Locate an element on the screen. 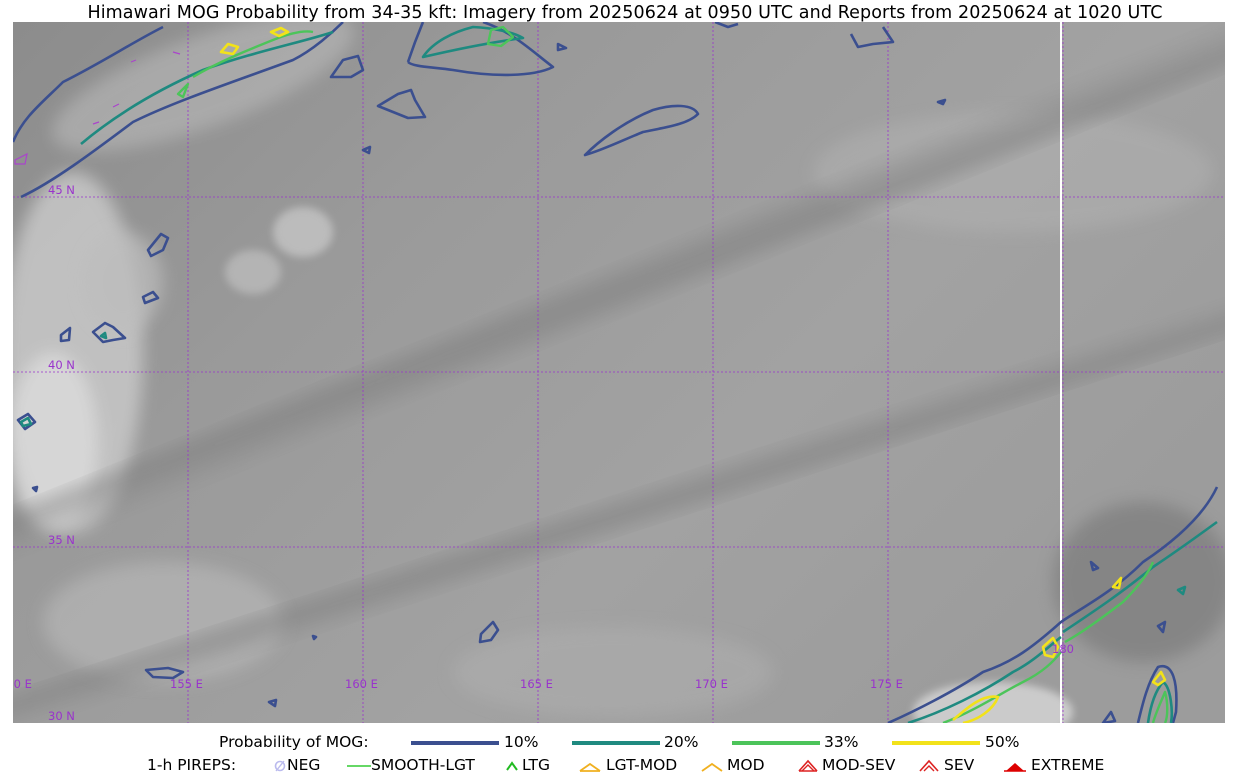  lat-label-45: 45 N is located at coordinates (61, 190).